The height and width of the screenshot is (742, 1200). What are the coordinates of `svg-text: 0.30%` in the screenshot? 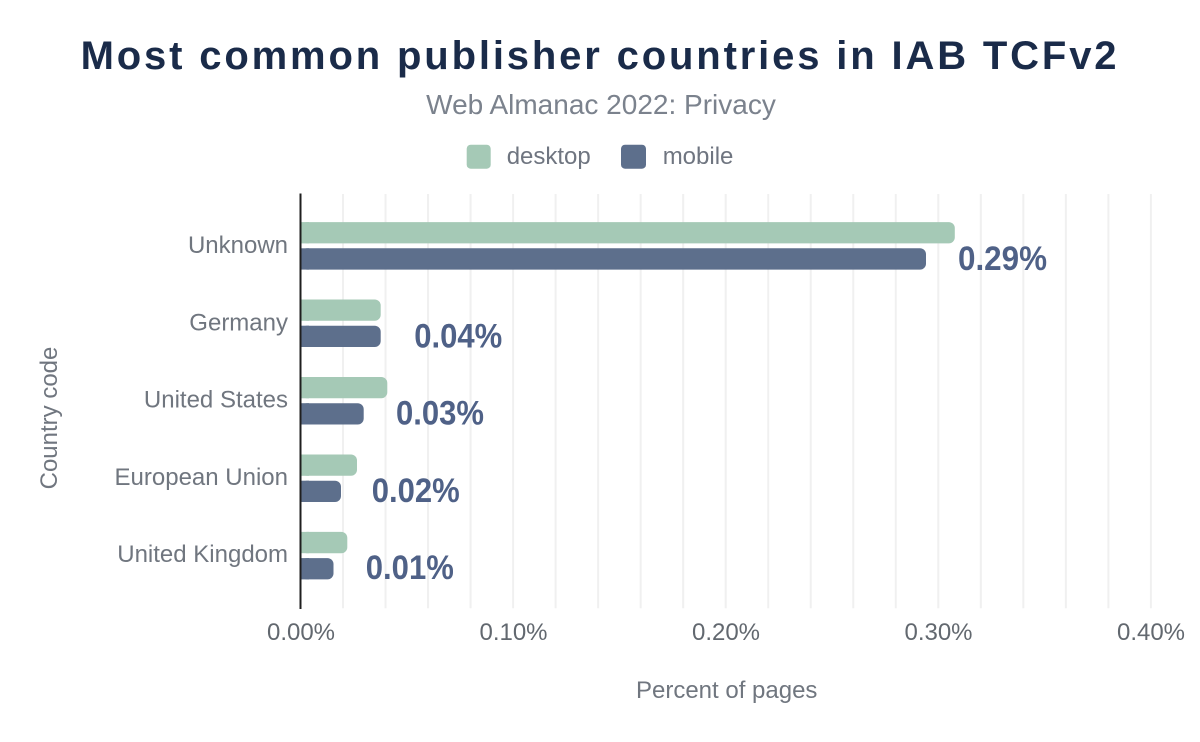 It's located at (938, 632).